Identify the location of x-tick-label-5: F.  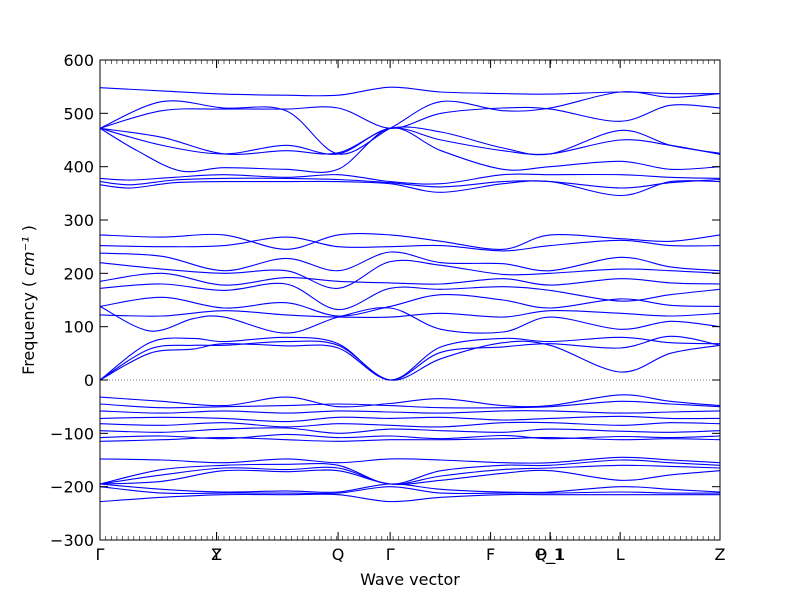
(490, 554).